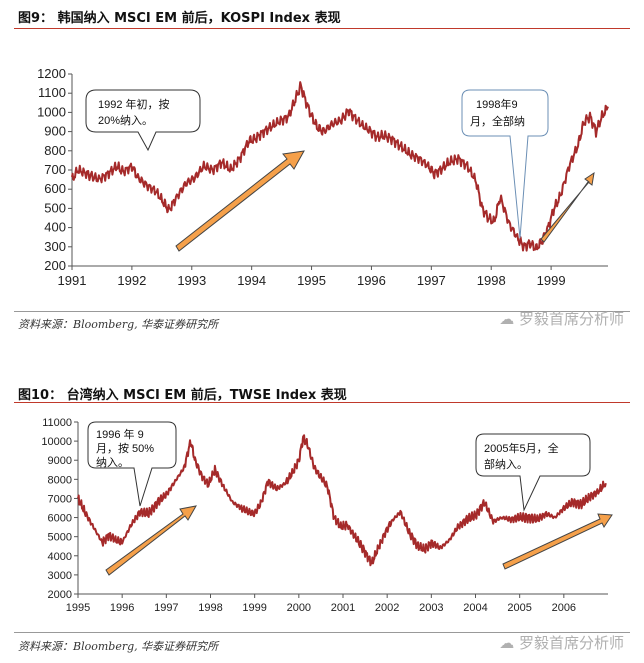 This screenshot has width=644, height=663. I want to click on twse-callout-2005-line2: 部纳入。, so click(506, 464).